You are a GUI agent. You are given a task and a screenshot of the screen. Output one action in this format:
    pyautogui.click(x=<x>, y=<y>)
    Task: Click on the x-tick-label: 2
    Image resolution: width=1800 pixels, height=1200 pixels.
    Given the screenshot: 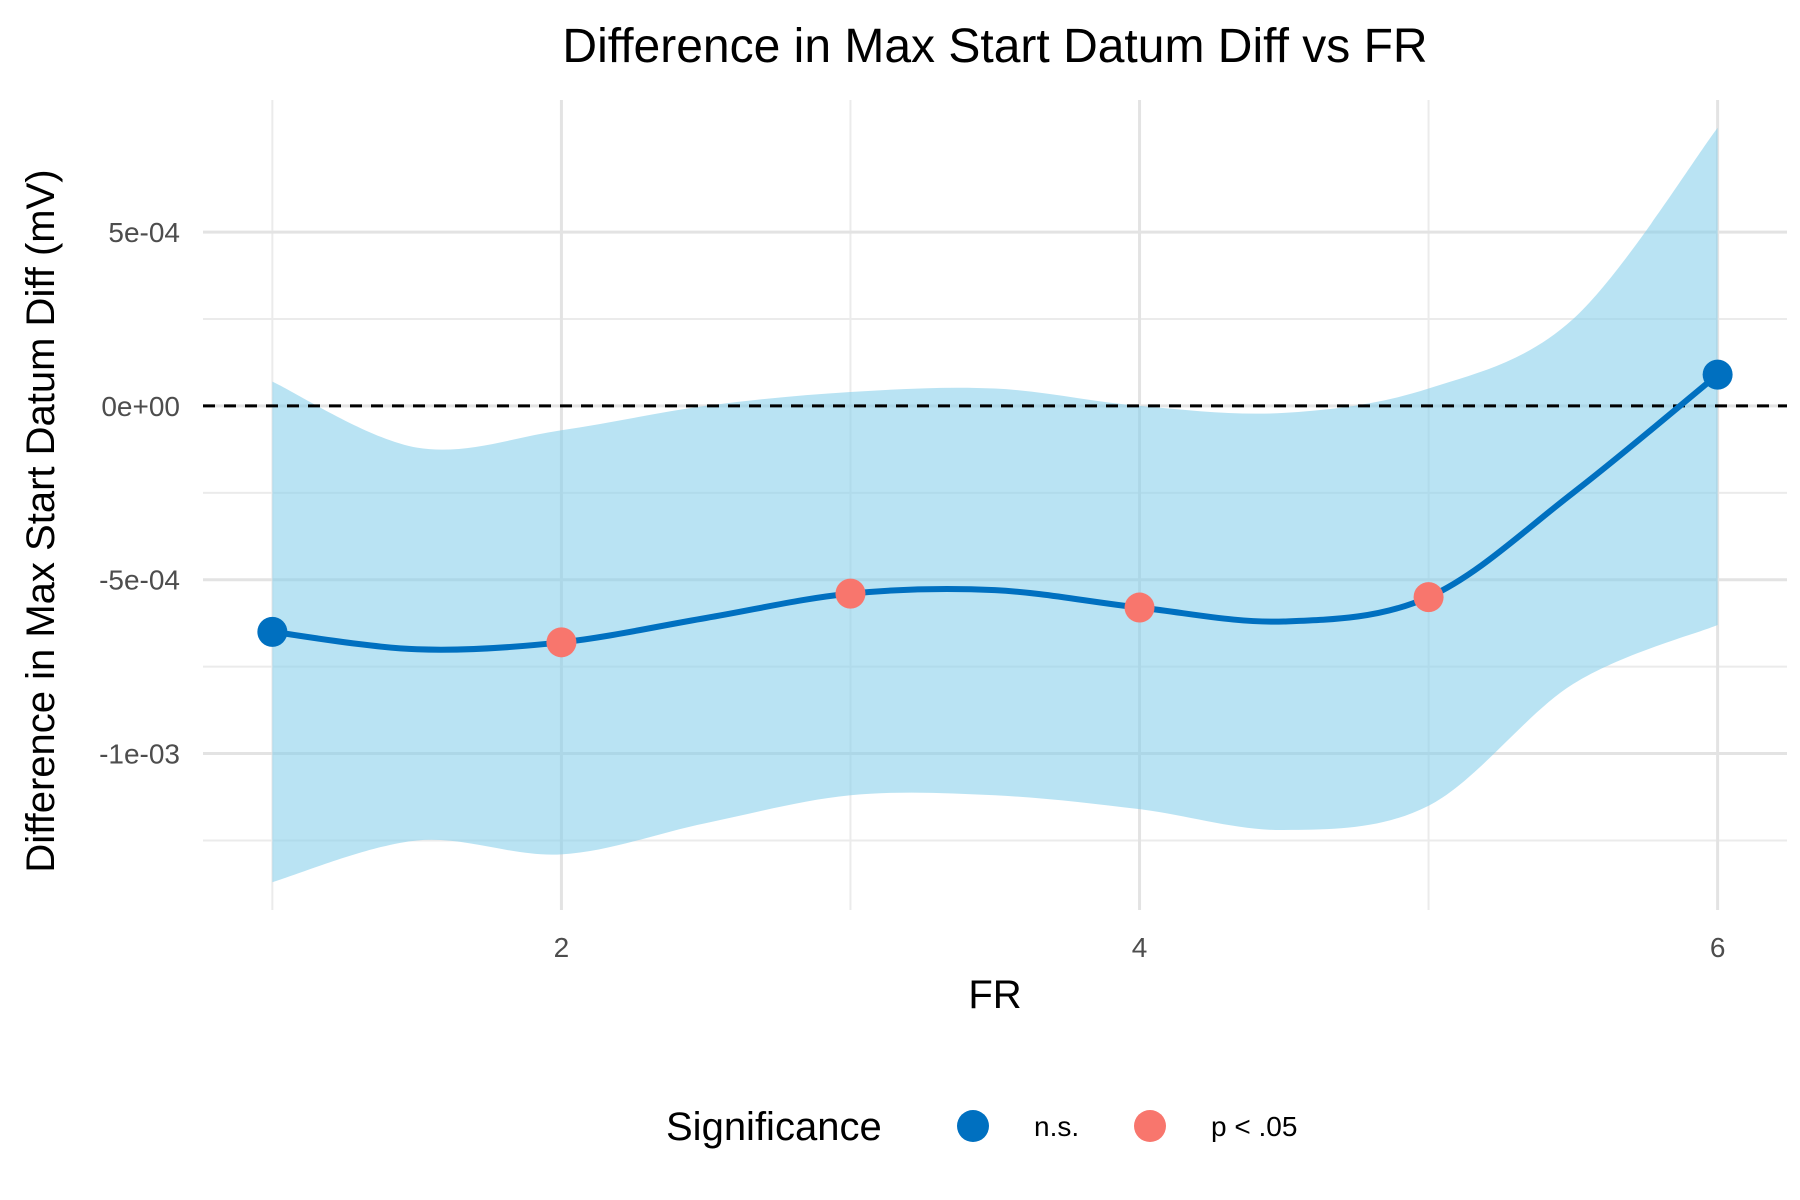 What is the action you would take?
    pyautogui.click(x=562, y=947)
    